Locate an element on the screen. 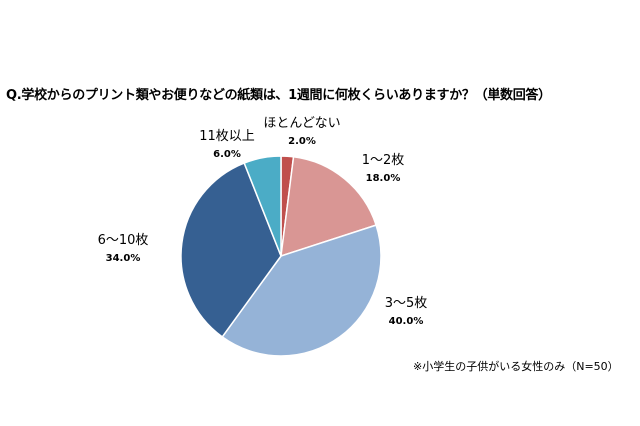 The image size is (640, 426). sample-note: ※小学生の子供がいる女性のみ（N=50） is located at coordinates (516, 366).